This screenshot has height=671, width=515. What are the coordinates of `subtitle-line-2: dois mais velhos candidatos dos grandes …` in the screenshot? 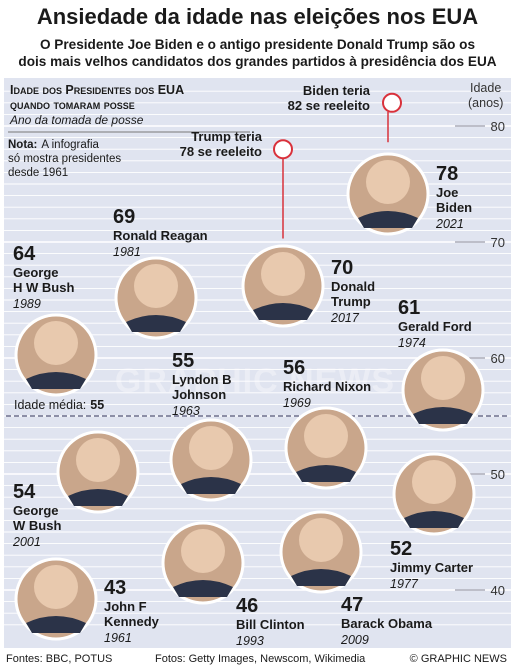 It's located at (257, 61).